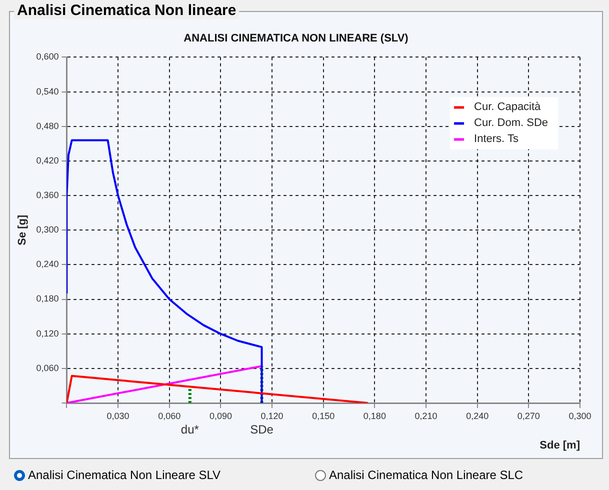  What do you see at coordinates (127, 10) in the screenshot?
I see `text: Analisi Cinematica Non lineare` at bounding box center [127, 10].